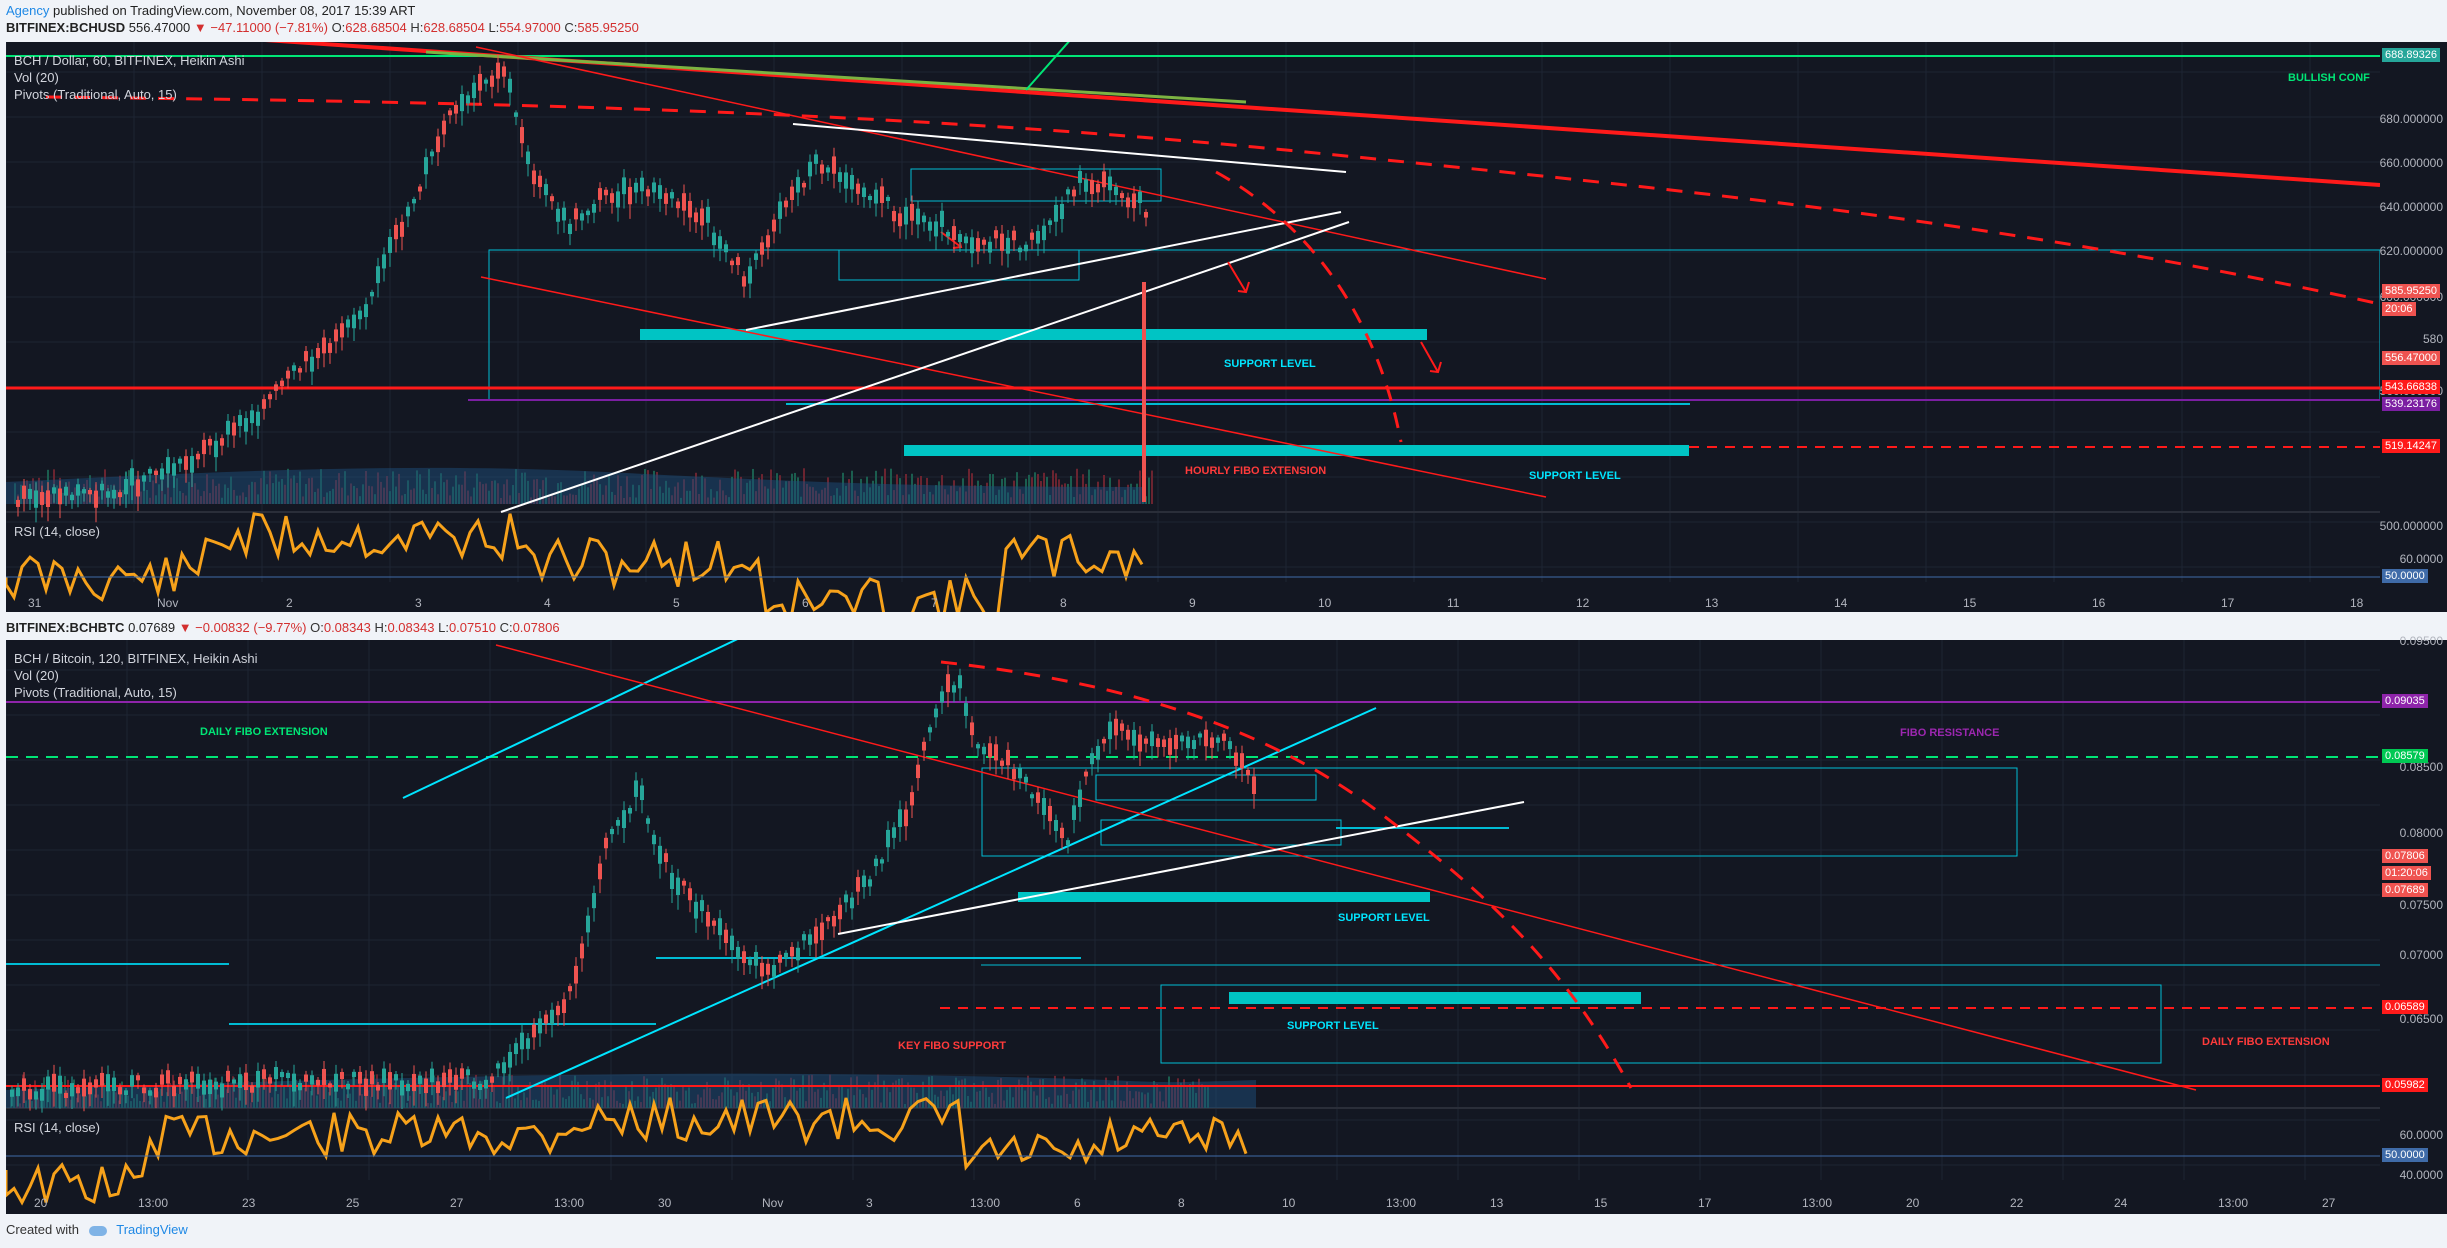 This screenshot has width=2447, height=1248. What do you see at coordinates (2099, 603) in the screenshot?
I see `time-label: 16` at bounding box center [2099, 603].